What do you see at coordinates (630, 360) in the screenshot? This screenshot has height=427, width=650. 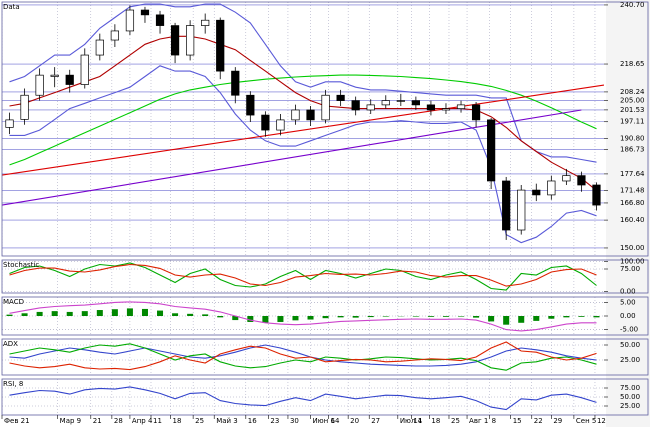 I see `y-tick-label: 25.00` at bounding box center [630, 360].